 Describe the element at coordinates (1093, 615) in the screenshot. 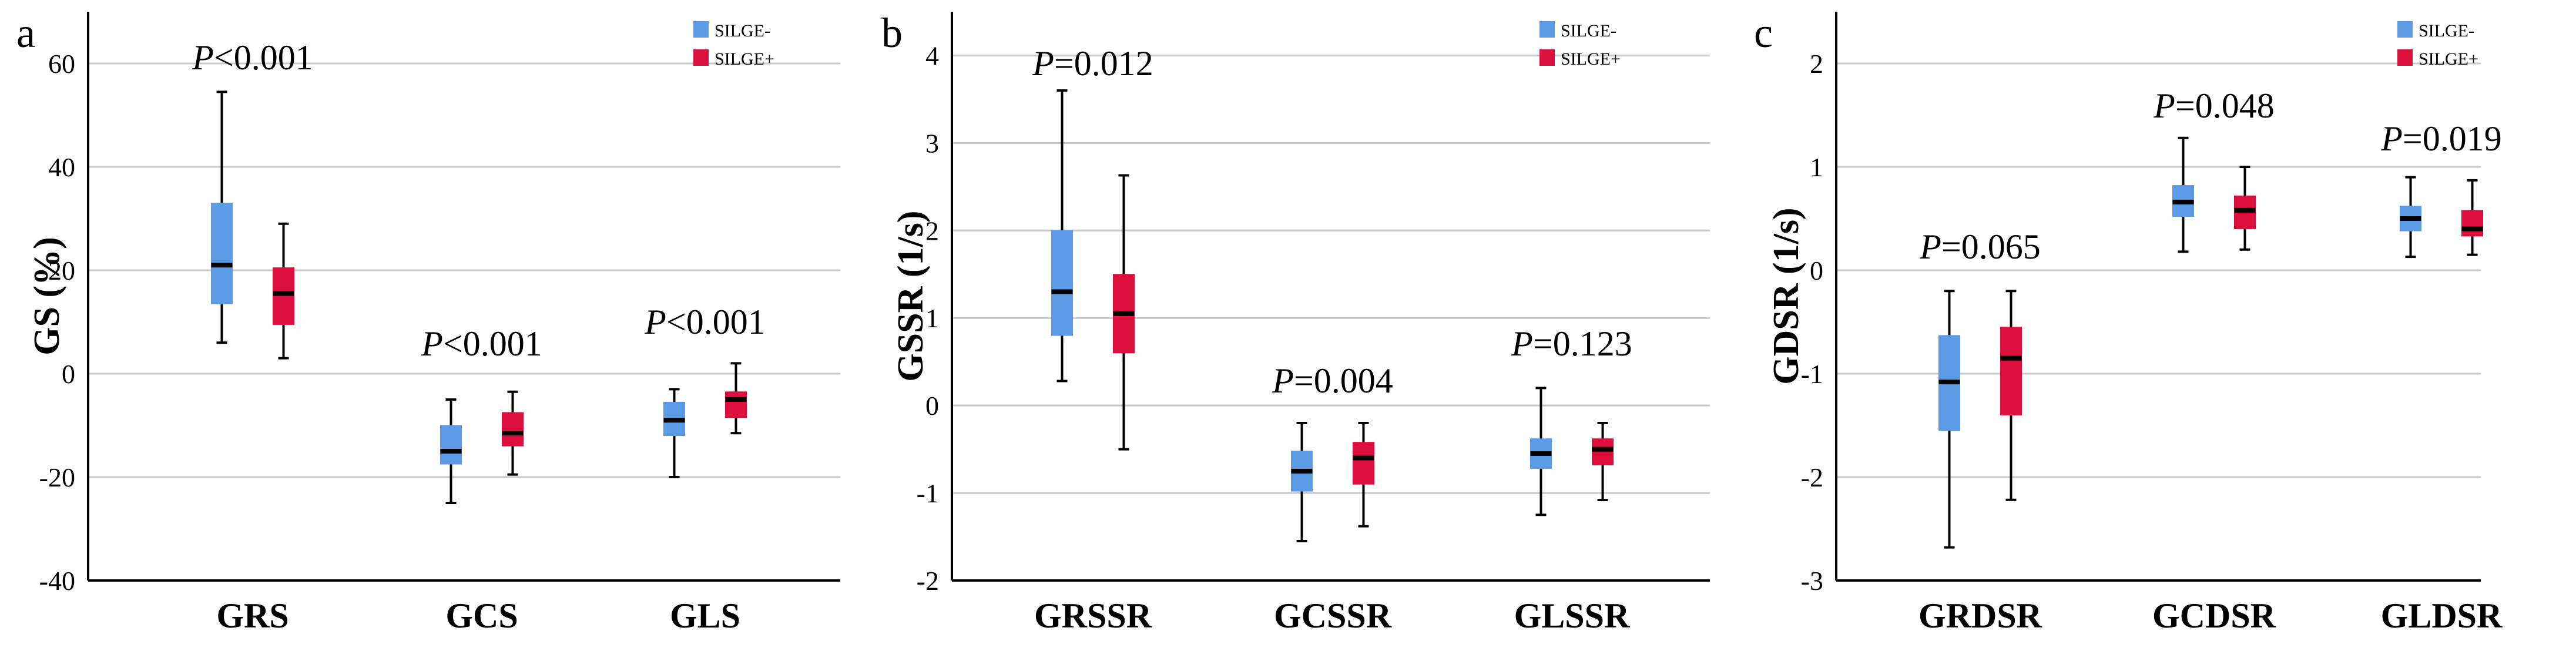

I see `x-category-label: GRSSR` at that location.